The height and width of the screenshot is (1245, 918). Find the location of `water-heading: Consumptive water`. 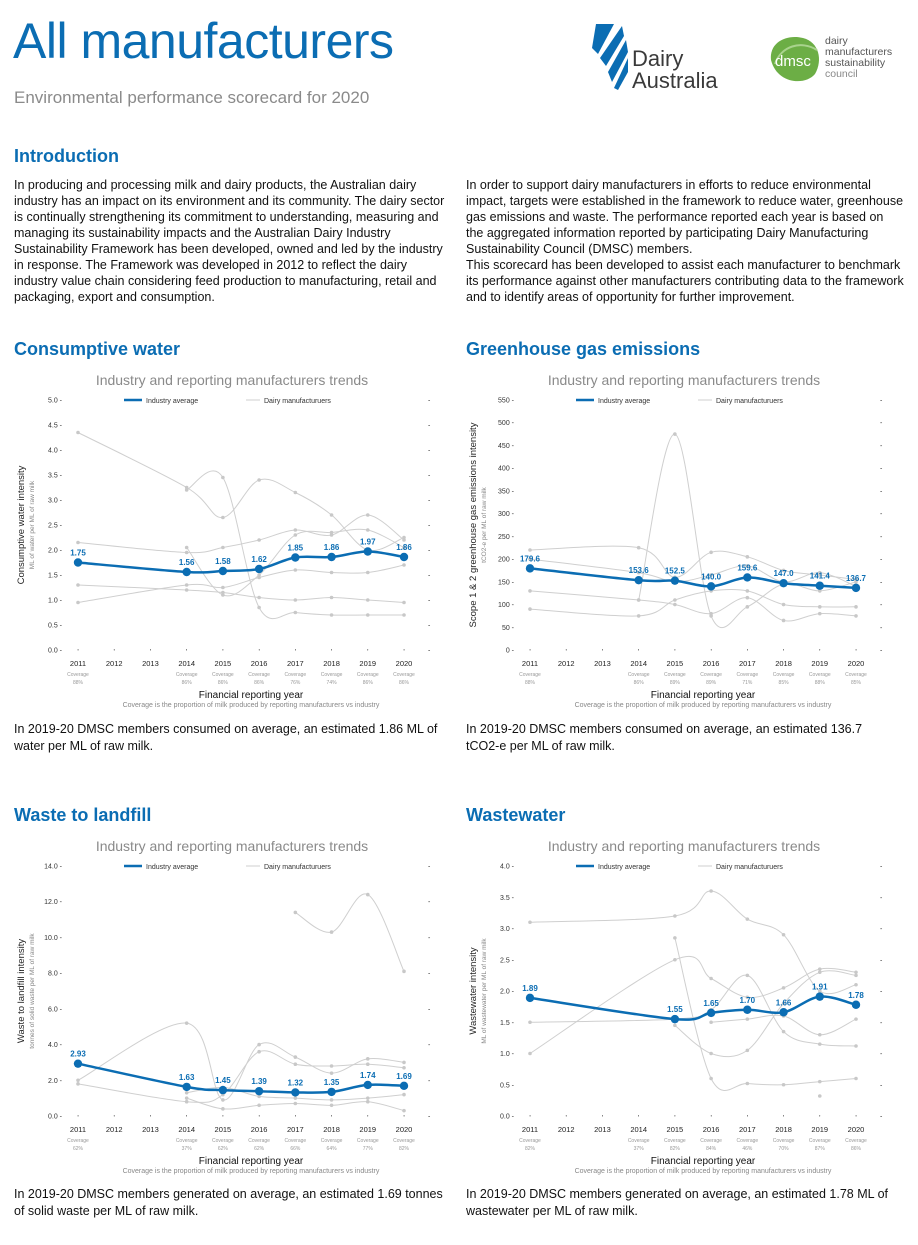

water-heading: Consumptive water is located at coordinates (97, 349).